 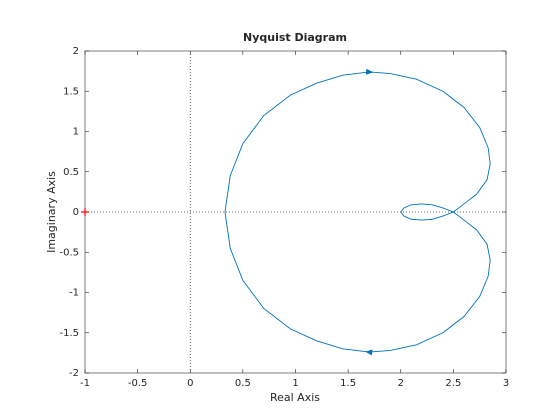 What do you see at coordinates (85, 383) in the screenshot?
I see `x-tick-label: -1` at bounding box center [85, 383].